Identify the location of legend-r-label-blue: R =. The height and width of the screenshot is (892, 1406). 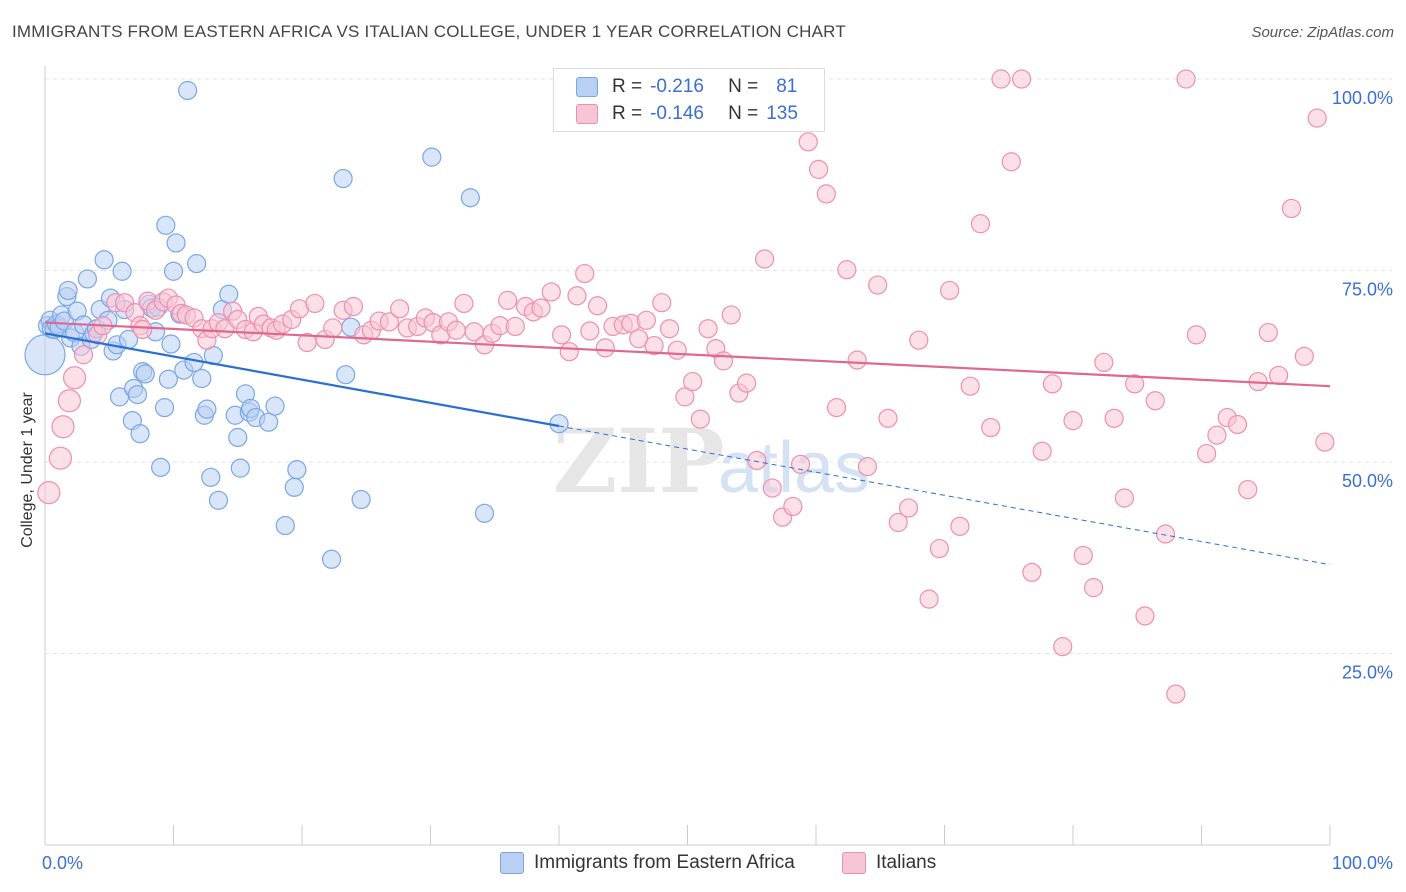
(627, 86).